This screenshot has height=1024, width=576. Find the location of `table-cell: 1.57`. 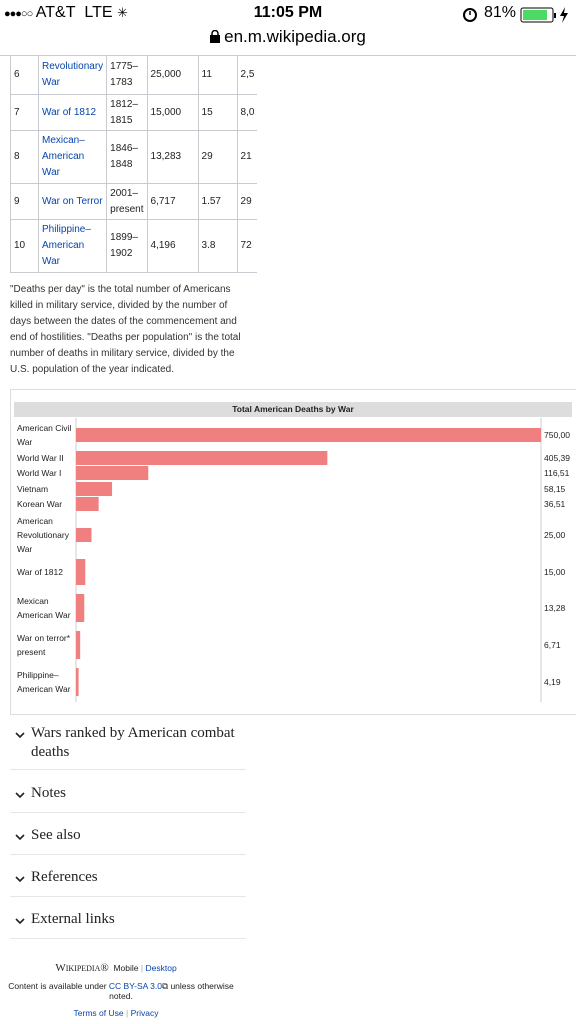

table-cell: 1.57 is located at coordinates (217, 201).